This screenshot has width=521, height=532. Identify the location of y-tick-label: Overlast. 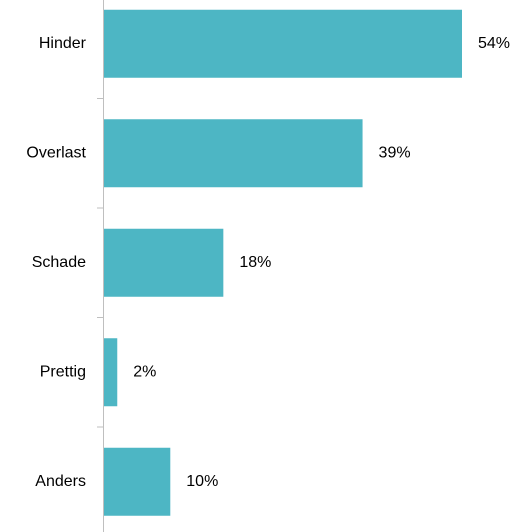
(56, 152).